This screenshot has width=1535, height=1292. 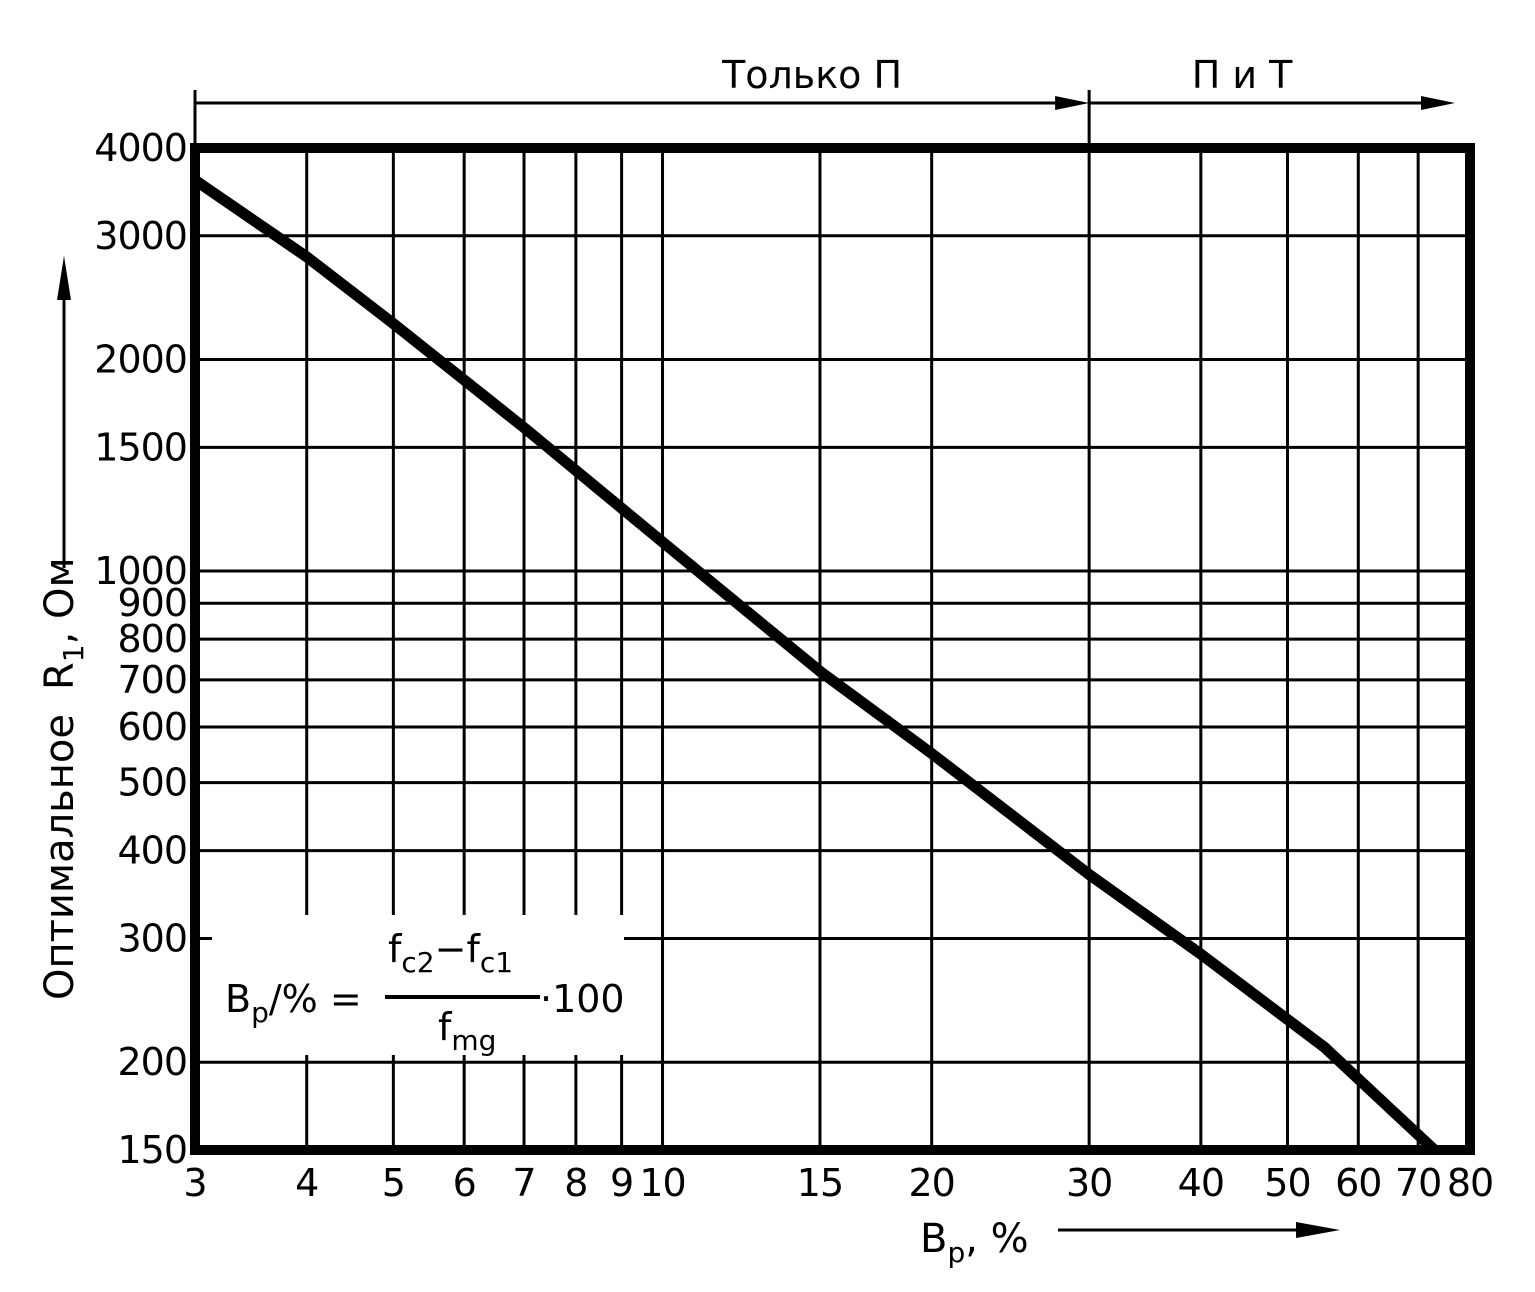 I want to click on y-tick-label: 200, so click(x=152, y=1062).